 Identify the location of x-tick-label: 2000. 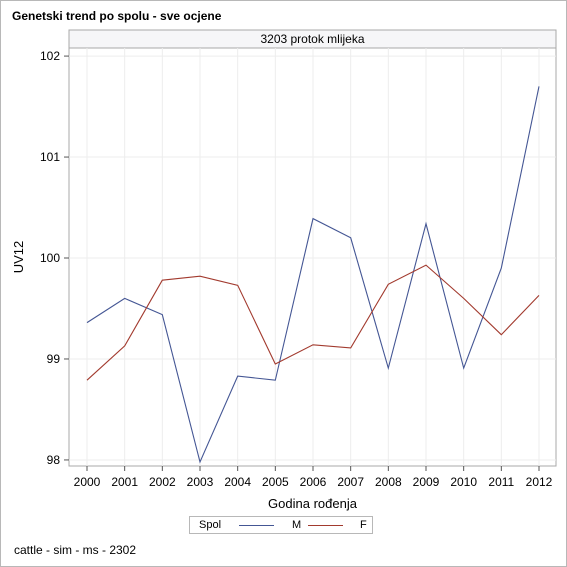
(87, 482).